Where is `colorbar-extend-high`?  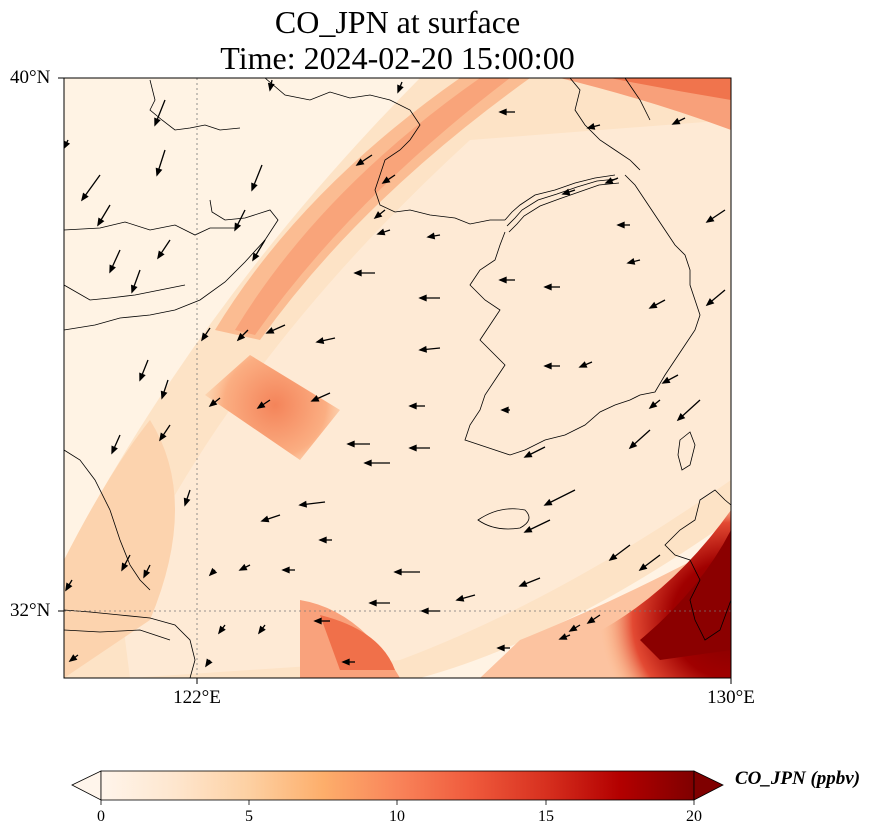
colorbar-extend-high is located at coordinates (708, 785).